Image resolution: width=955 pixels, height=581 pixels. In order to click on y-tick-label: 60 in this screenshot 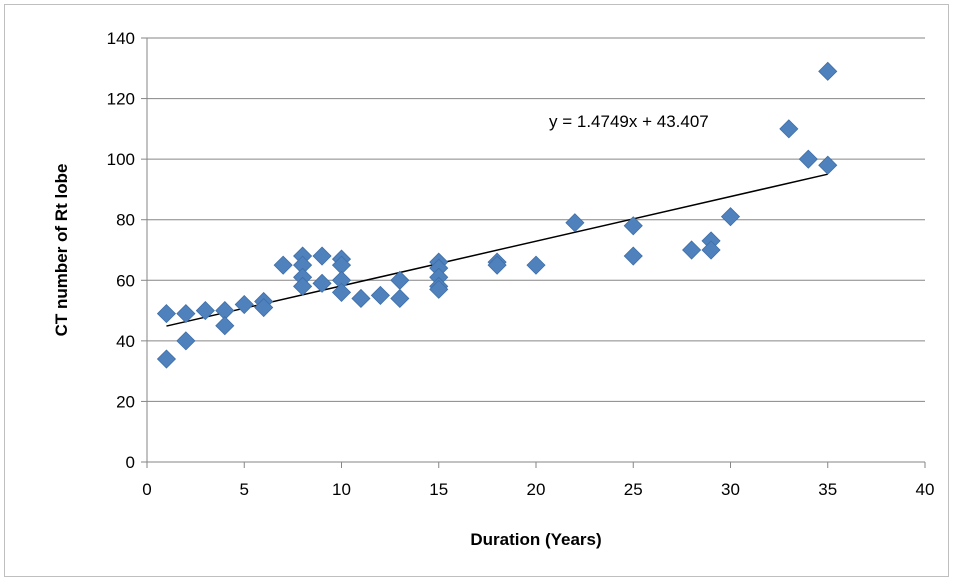, I will do `click(125, 280)`.